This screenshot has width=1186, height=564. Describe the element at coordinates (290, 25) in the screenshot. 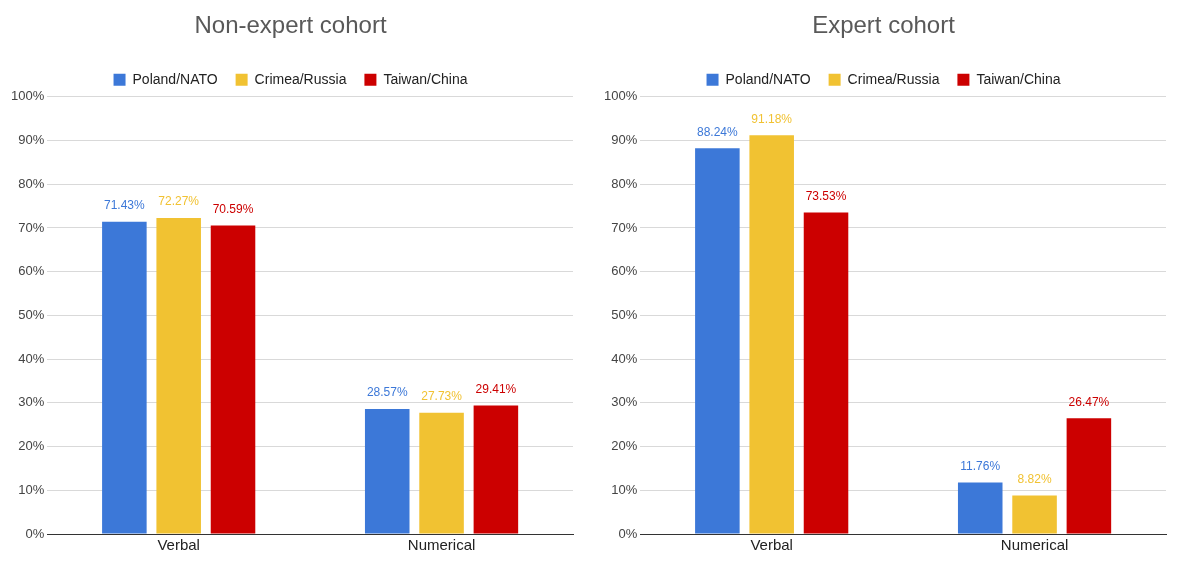

I see `chart-title: Non-expert cohort` at that location.